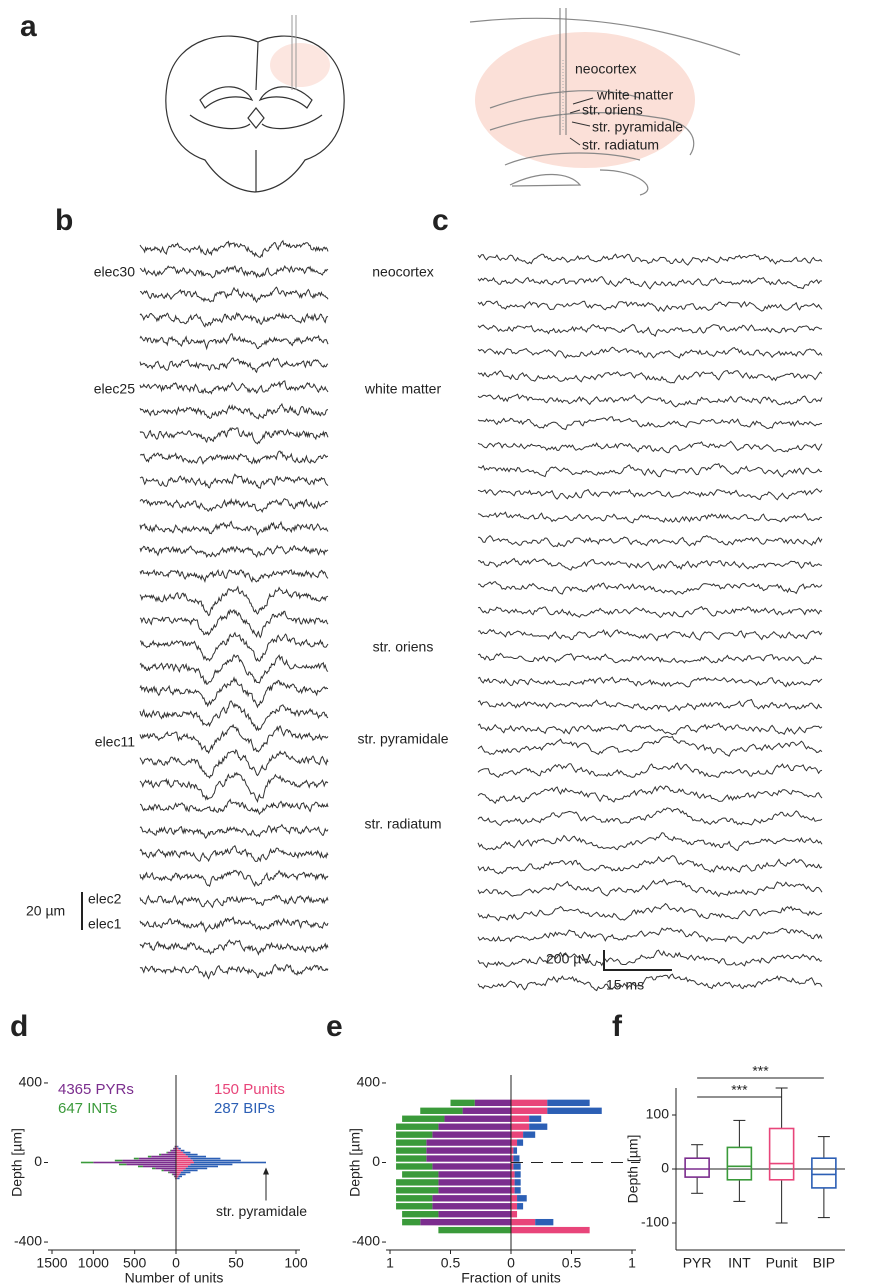 This screenshot has width=871, height=1285. I want to click on y-tick-label: -100, so click(655, 1222).